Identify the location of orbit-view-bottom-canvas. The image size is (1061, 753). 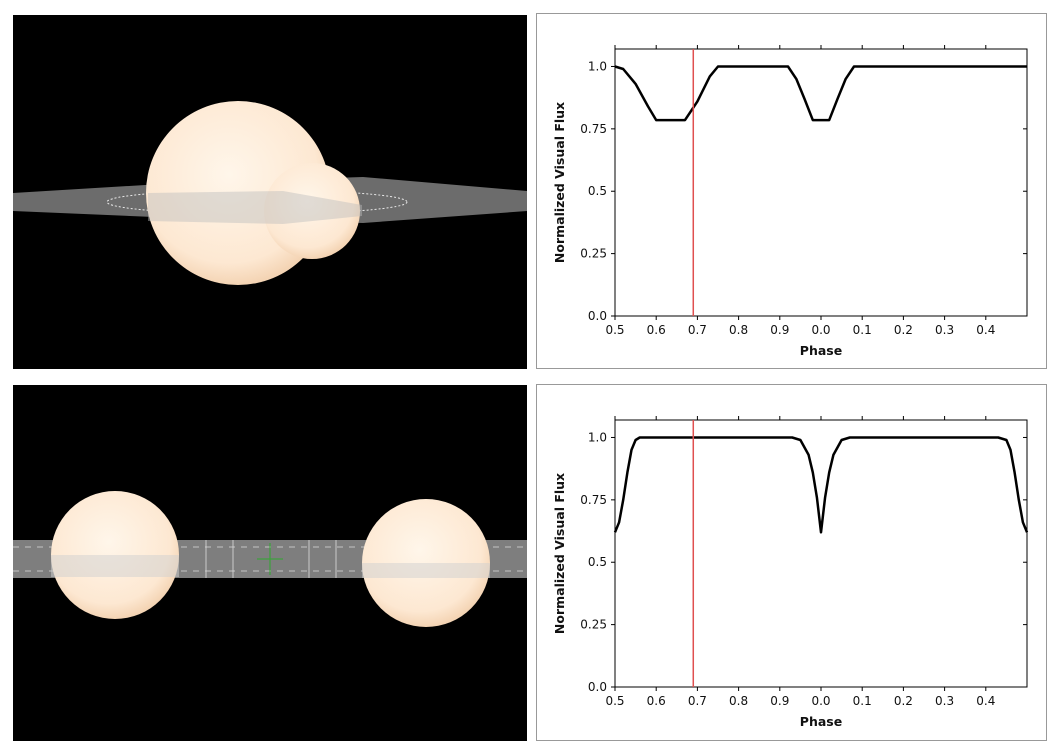
(270, 559).